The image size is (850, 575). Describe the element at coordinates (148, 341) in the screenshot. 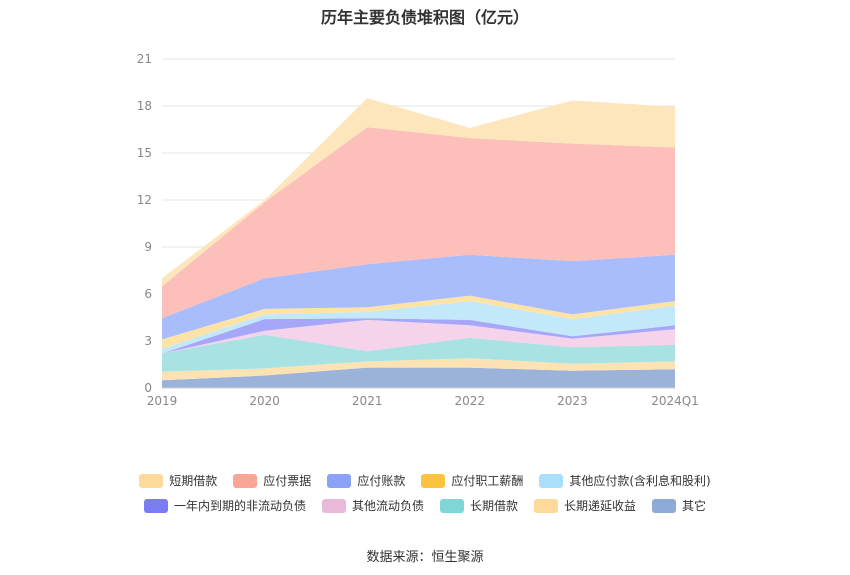

I see `y-tick-label: 3` at that location.